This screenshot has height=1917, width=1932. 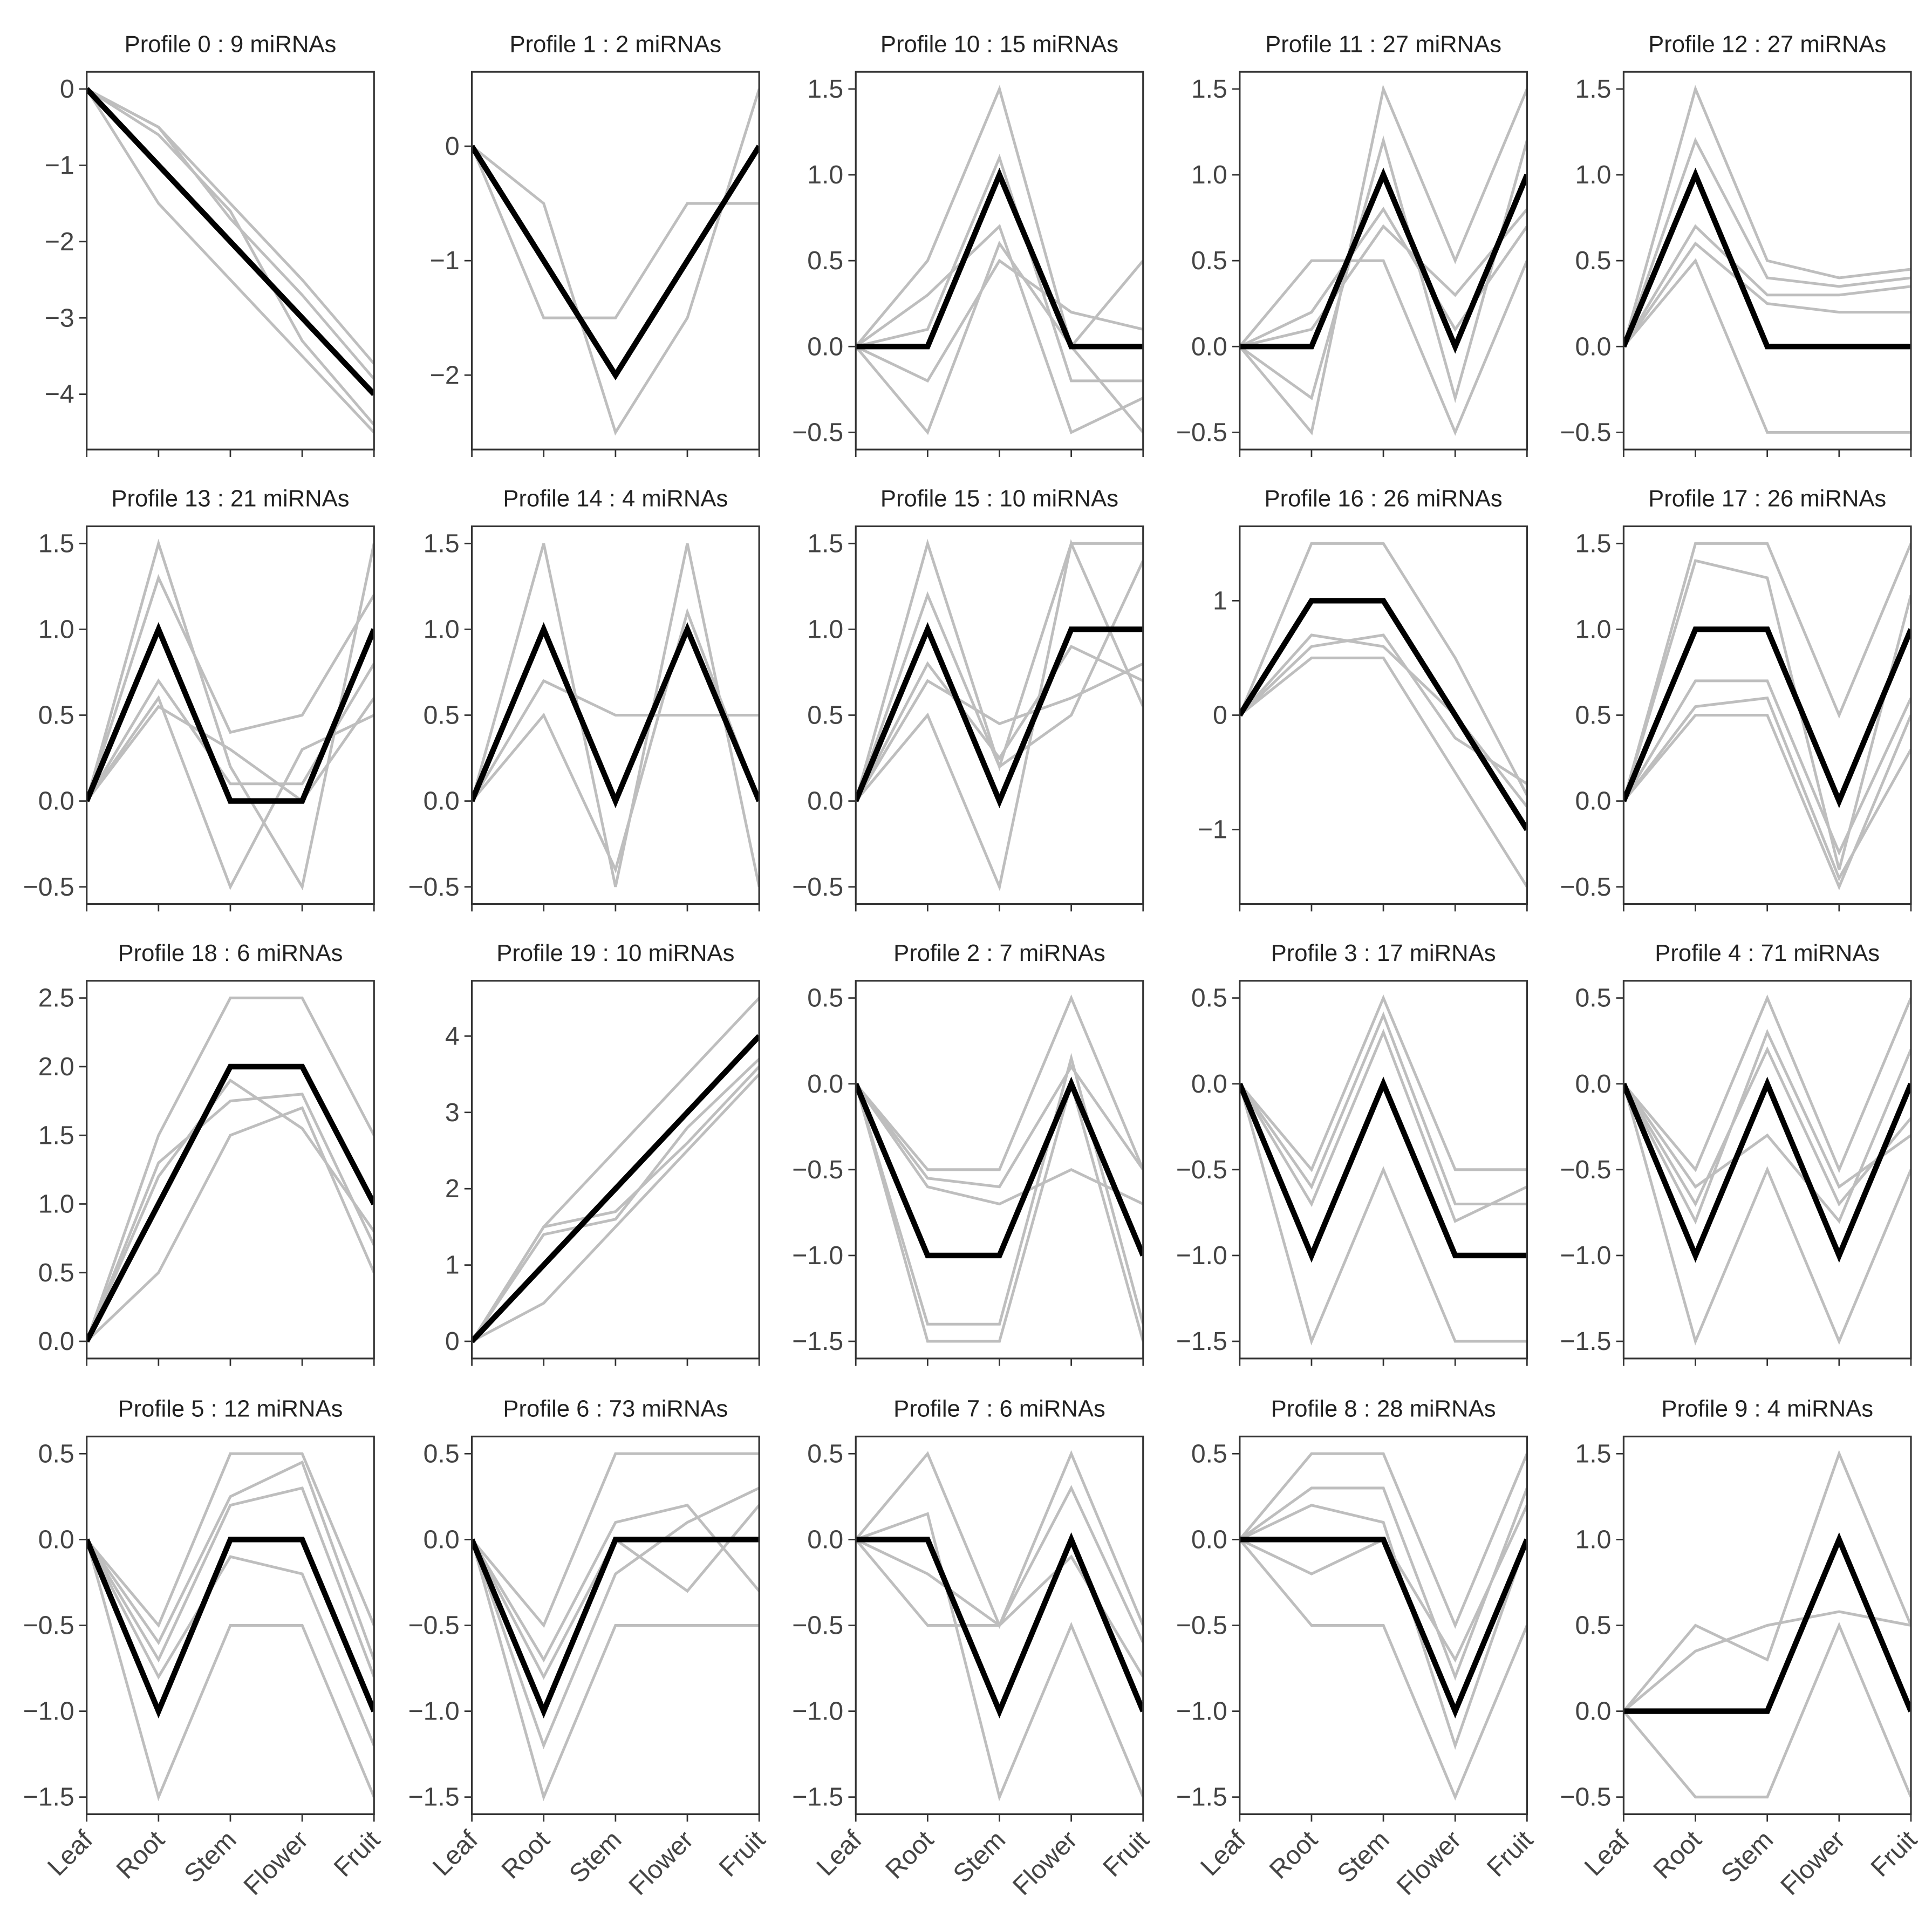 I want to click on panel-title: Profile 11 : 27 miRNAs, so click(x=1383, y=44).